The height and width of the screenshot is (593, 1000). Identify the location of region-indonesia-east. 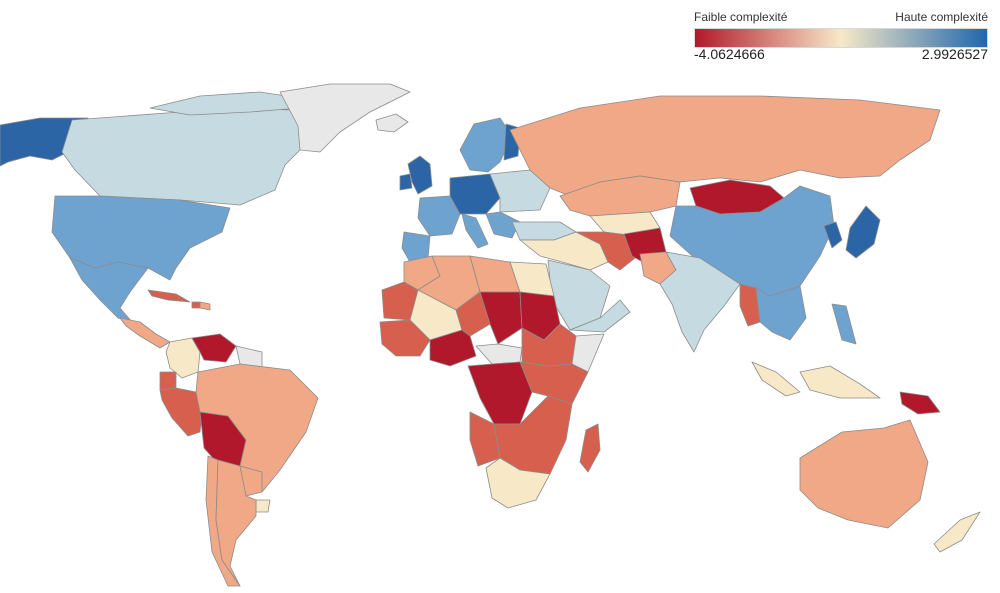
(840, 382).